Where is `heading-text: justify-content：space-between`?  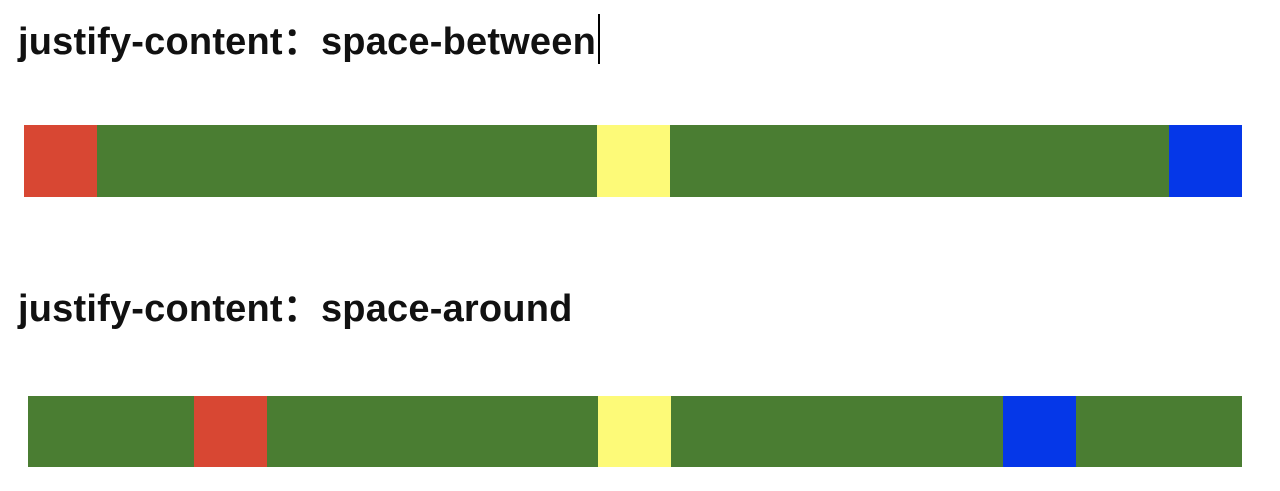
heading-text: justify-content：space-between is located at coordinates (307, 42).